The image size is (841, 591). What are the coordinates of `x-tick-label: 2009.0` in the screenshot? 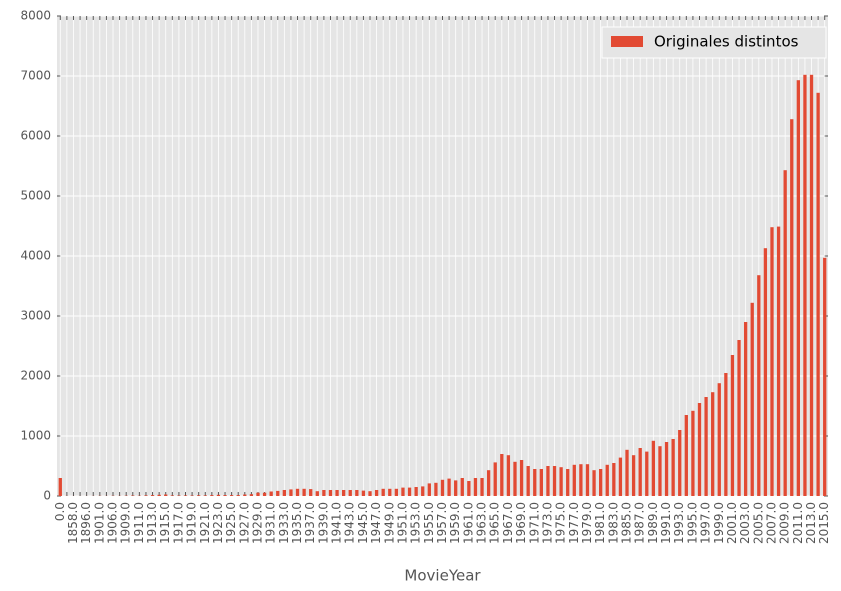 It's located at (785, 523).